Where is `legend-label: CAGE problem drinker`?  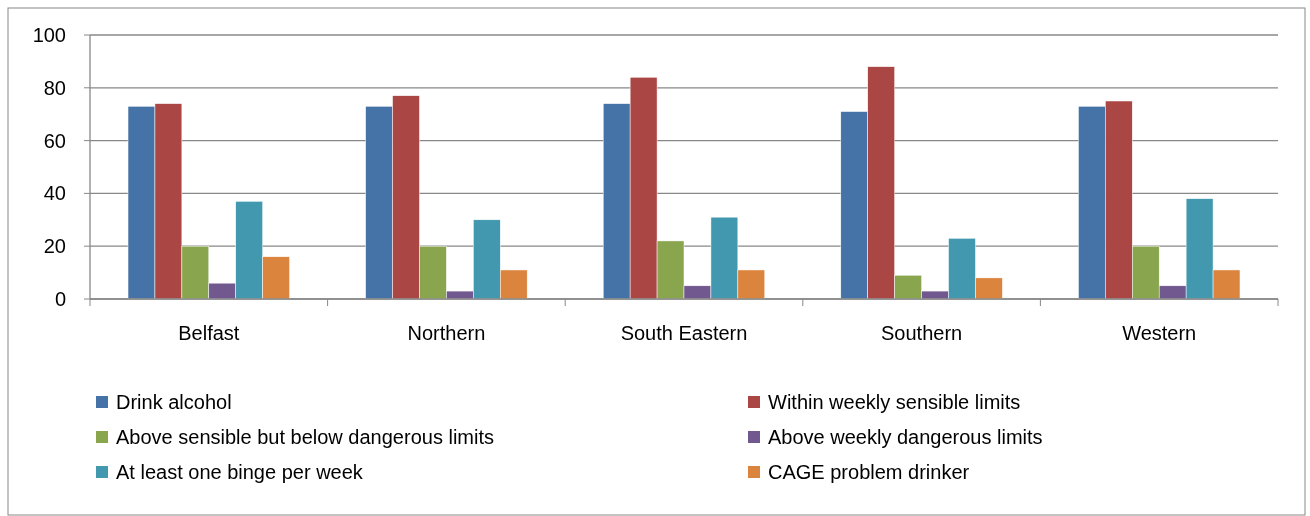
legend-label: CAGE problem drinker is located at coordinates (869, 472).